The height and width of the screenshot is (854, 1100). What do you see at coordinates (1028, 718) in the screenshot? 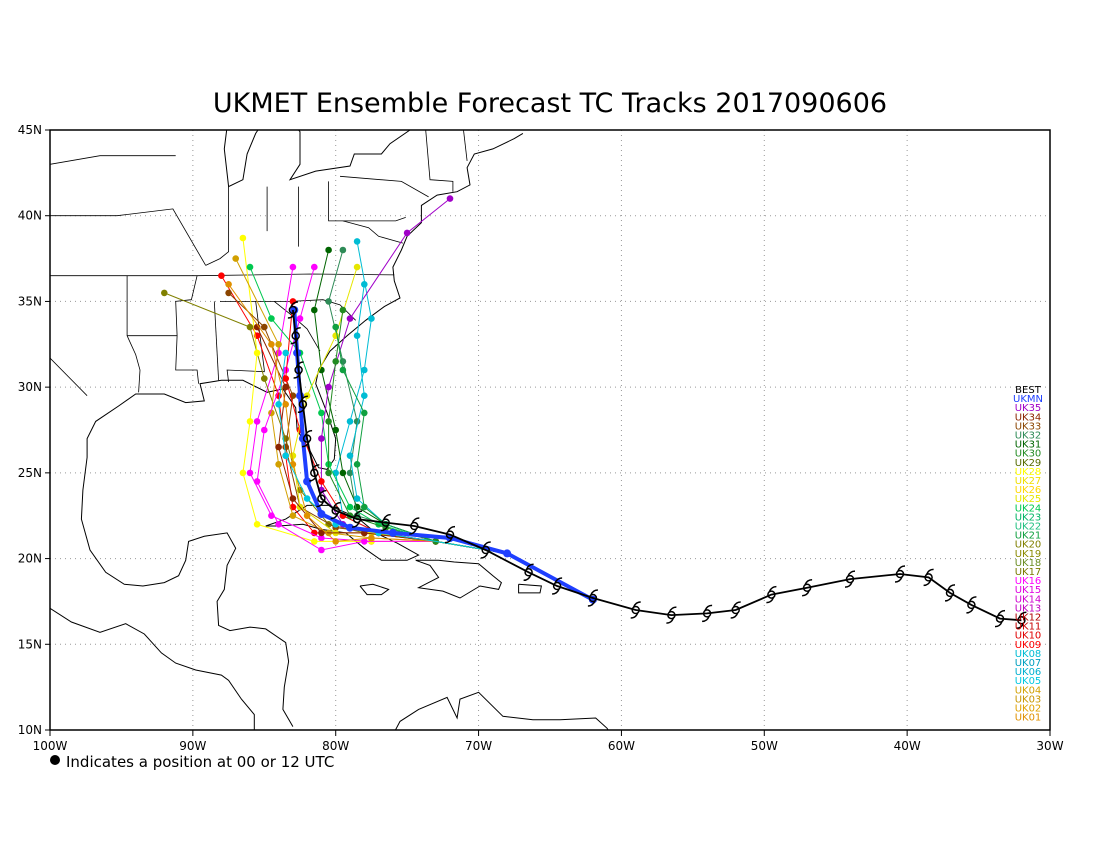
I see `legend-entry: UK01` at bounding box center [1028, 718].